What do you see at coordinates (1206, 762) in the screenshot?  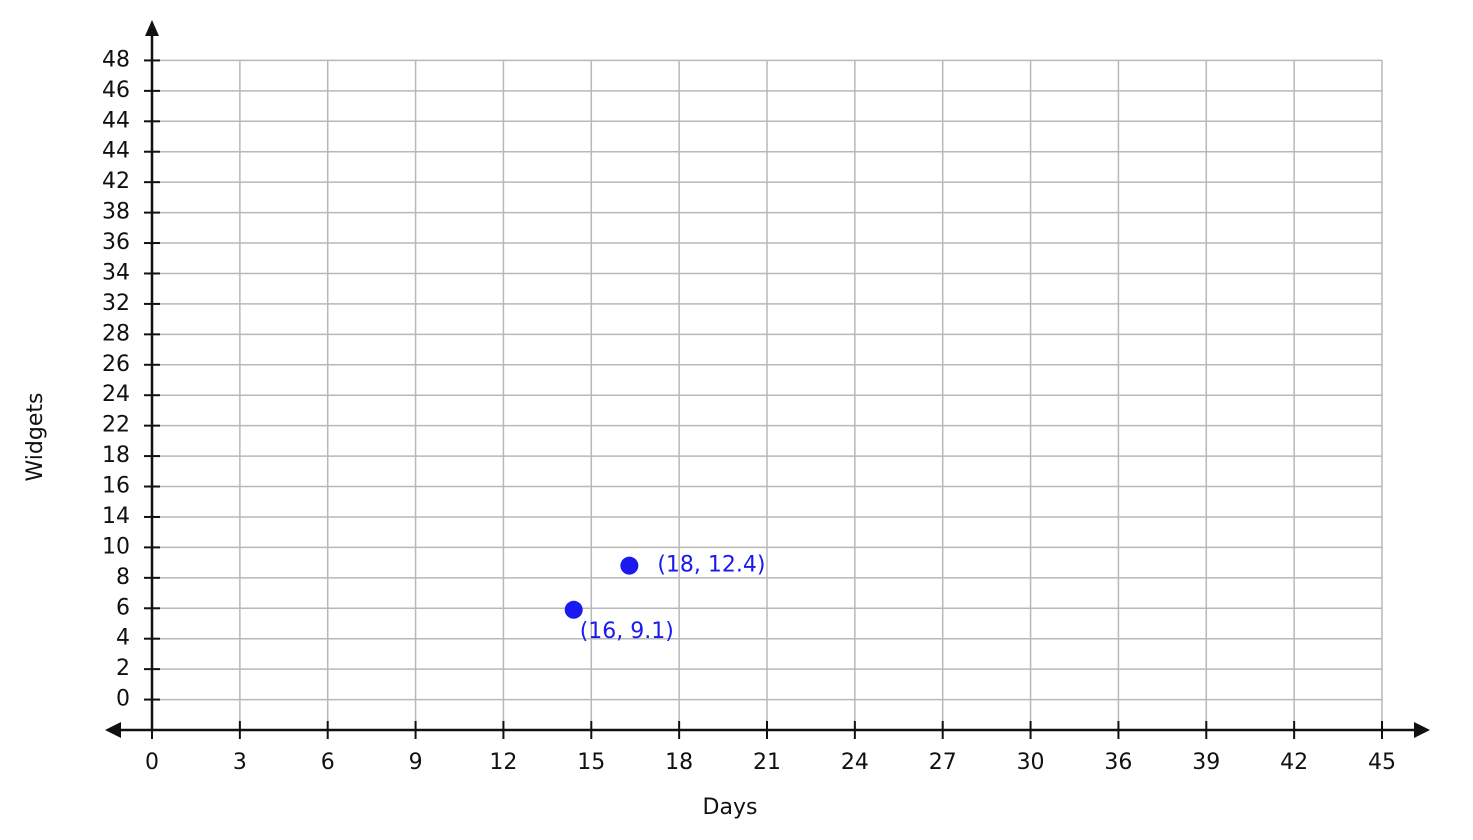 I see `x-tick-label: 39` at bounding box center [1206, 762].